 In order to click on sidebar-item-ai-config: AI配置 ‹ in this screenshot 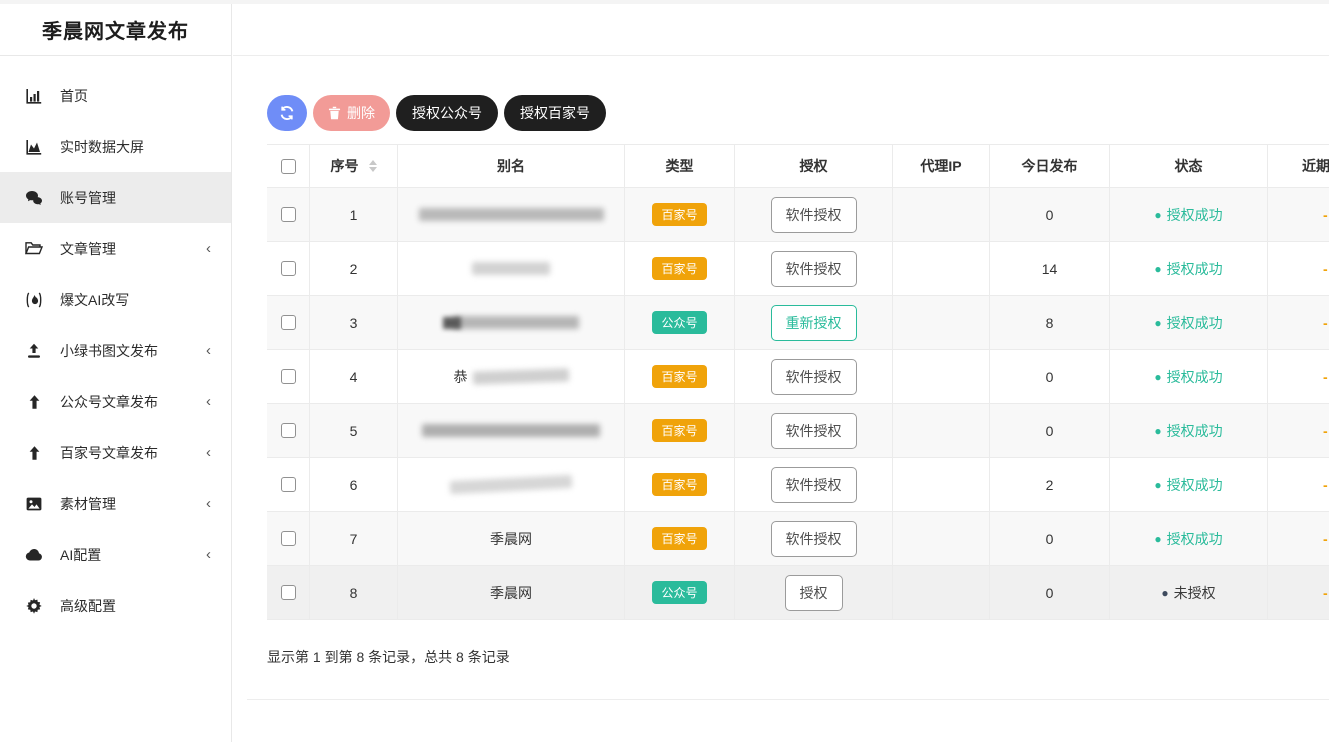, I will do `click(115, 554)`.